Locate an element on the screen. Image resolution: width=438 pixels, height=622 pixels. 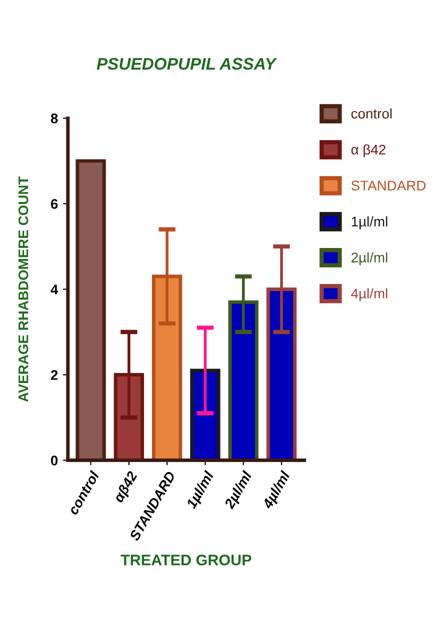
y-tick-label: 6 is located at coordinates (54, 204).